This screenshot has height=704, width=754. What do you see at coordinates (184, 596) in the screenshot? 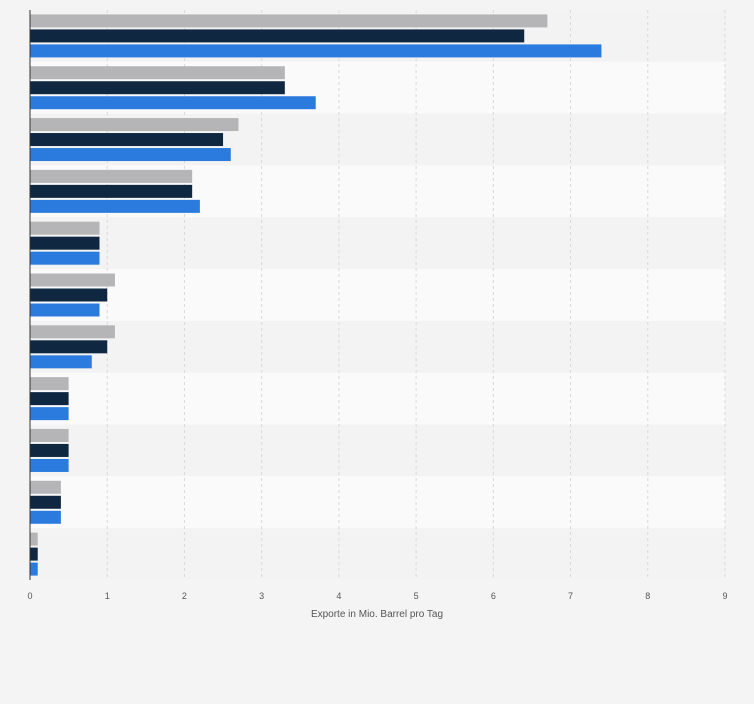
I see `x-tick-label: 2` at bounding box center [184, 596].